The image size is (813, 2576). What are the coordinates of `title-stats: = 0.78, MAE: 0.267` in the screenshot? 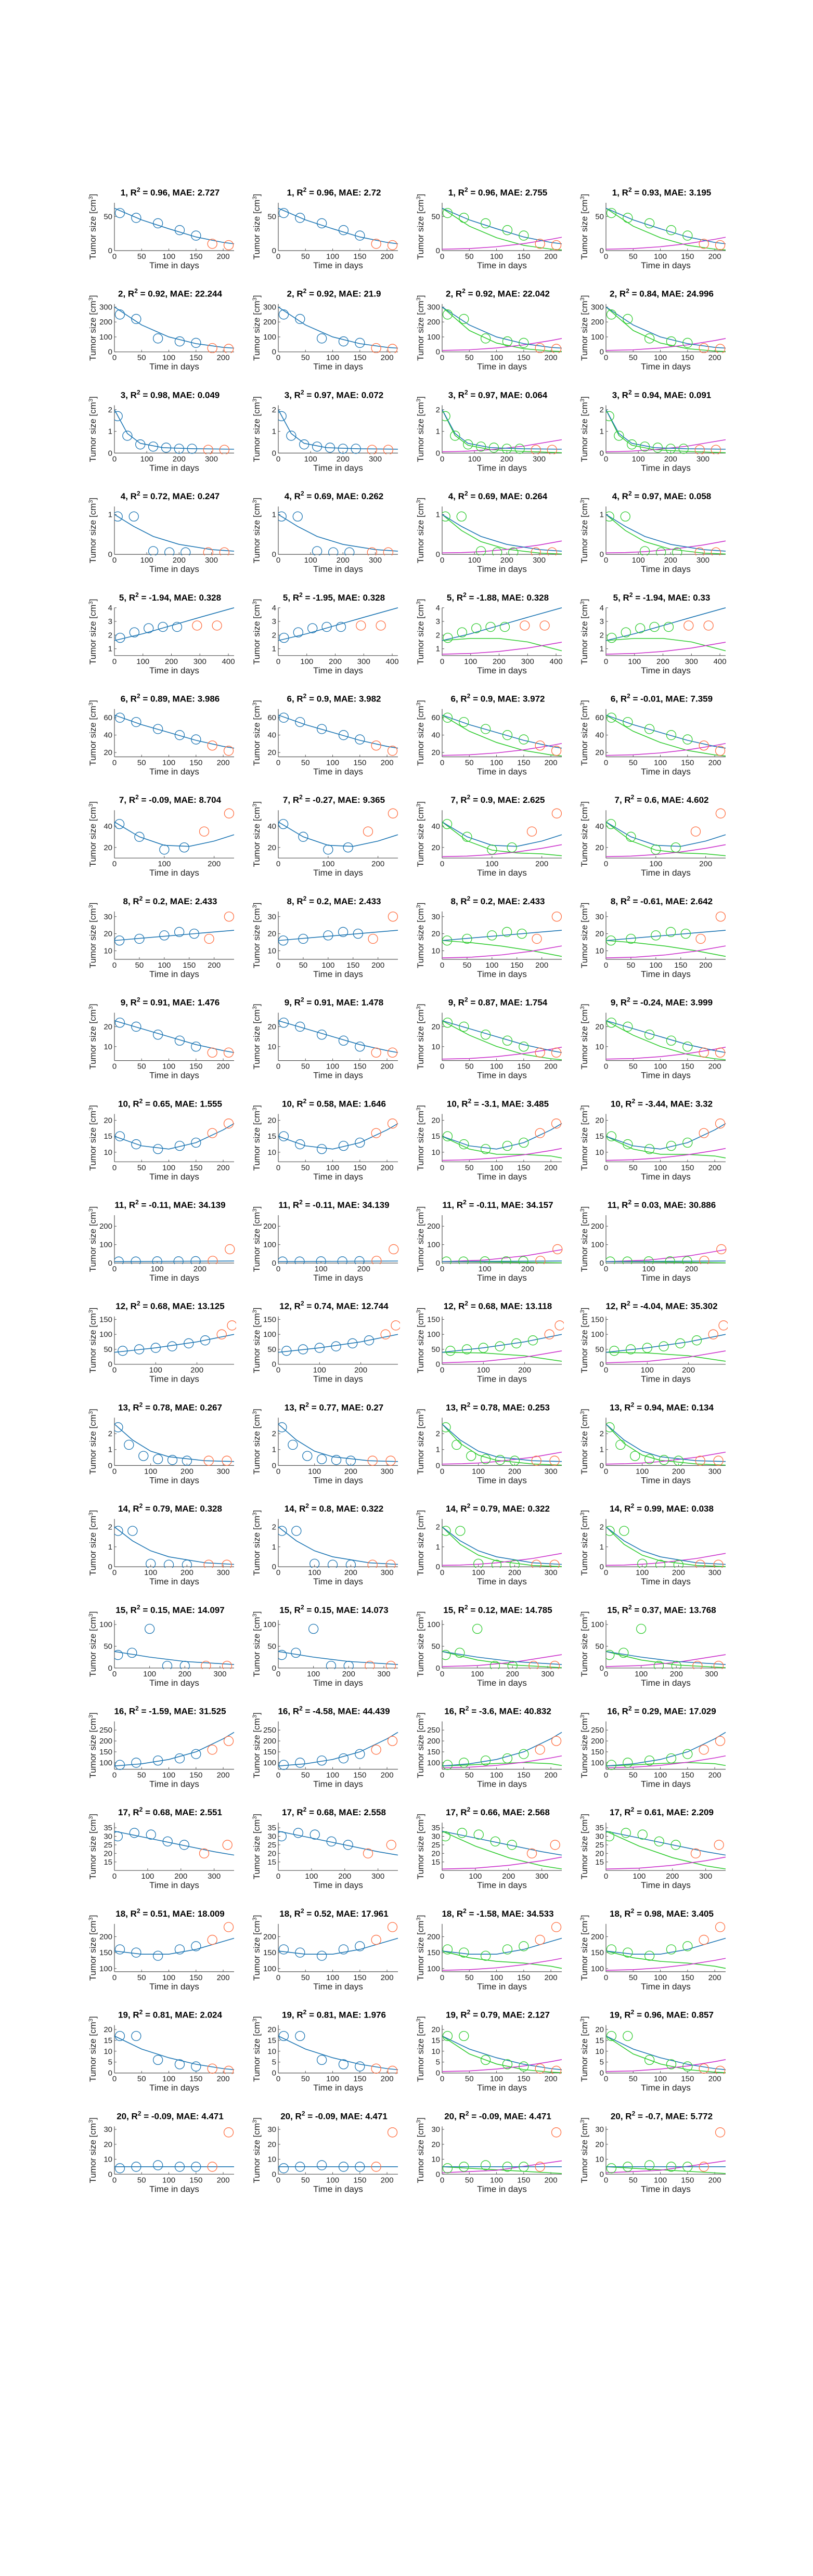 It's located at (182, 1407).